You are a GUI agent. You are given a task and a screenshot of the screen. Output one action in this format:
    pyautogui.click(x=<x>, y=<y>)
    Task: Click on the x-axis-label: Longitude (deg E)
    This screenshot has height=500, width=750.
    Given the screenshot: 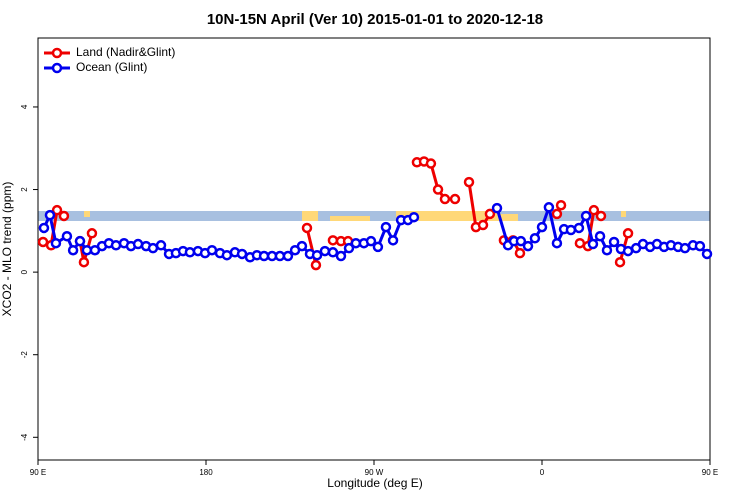 What is the action you would take?
    pyautogui.click(x=374, y=483)
    